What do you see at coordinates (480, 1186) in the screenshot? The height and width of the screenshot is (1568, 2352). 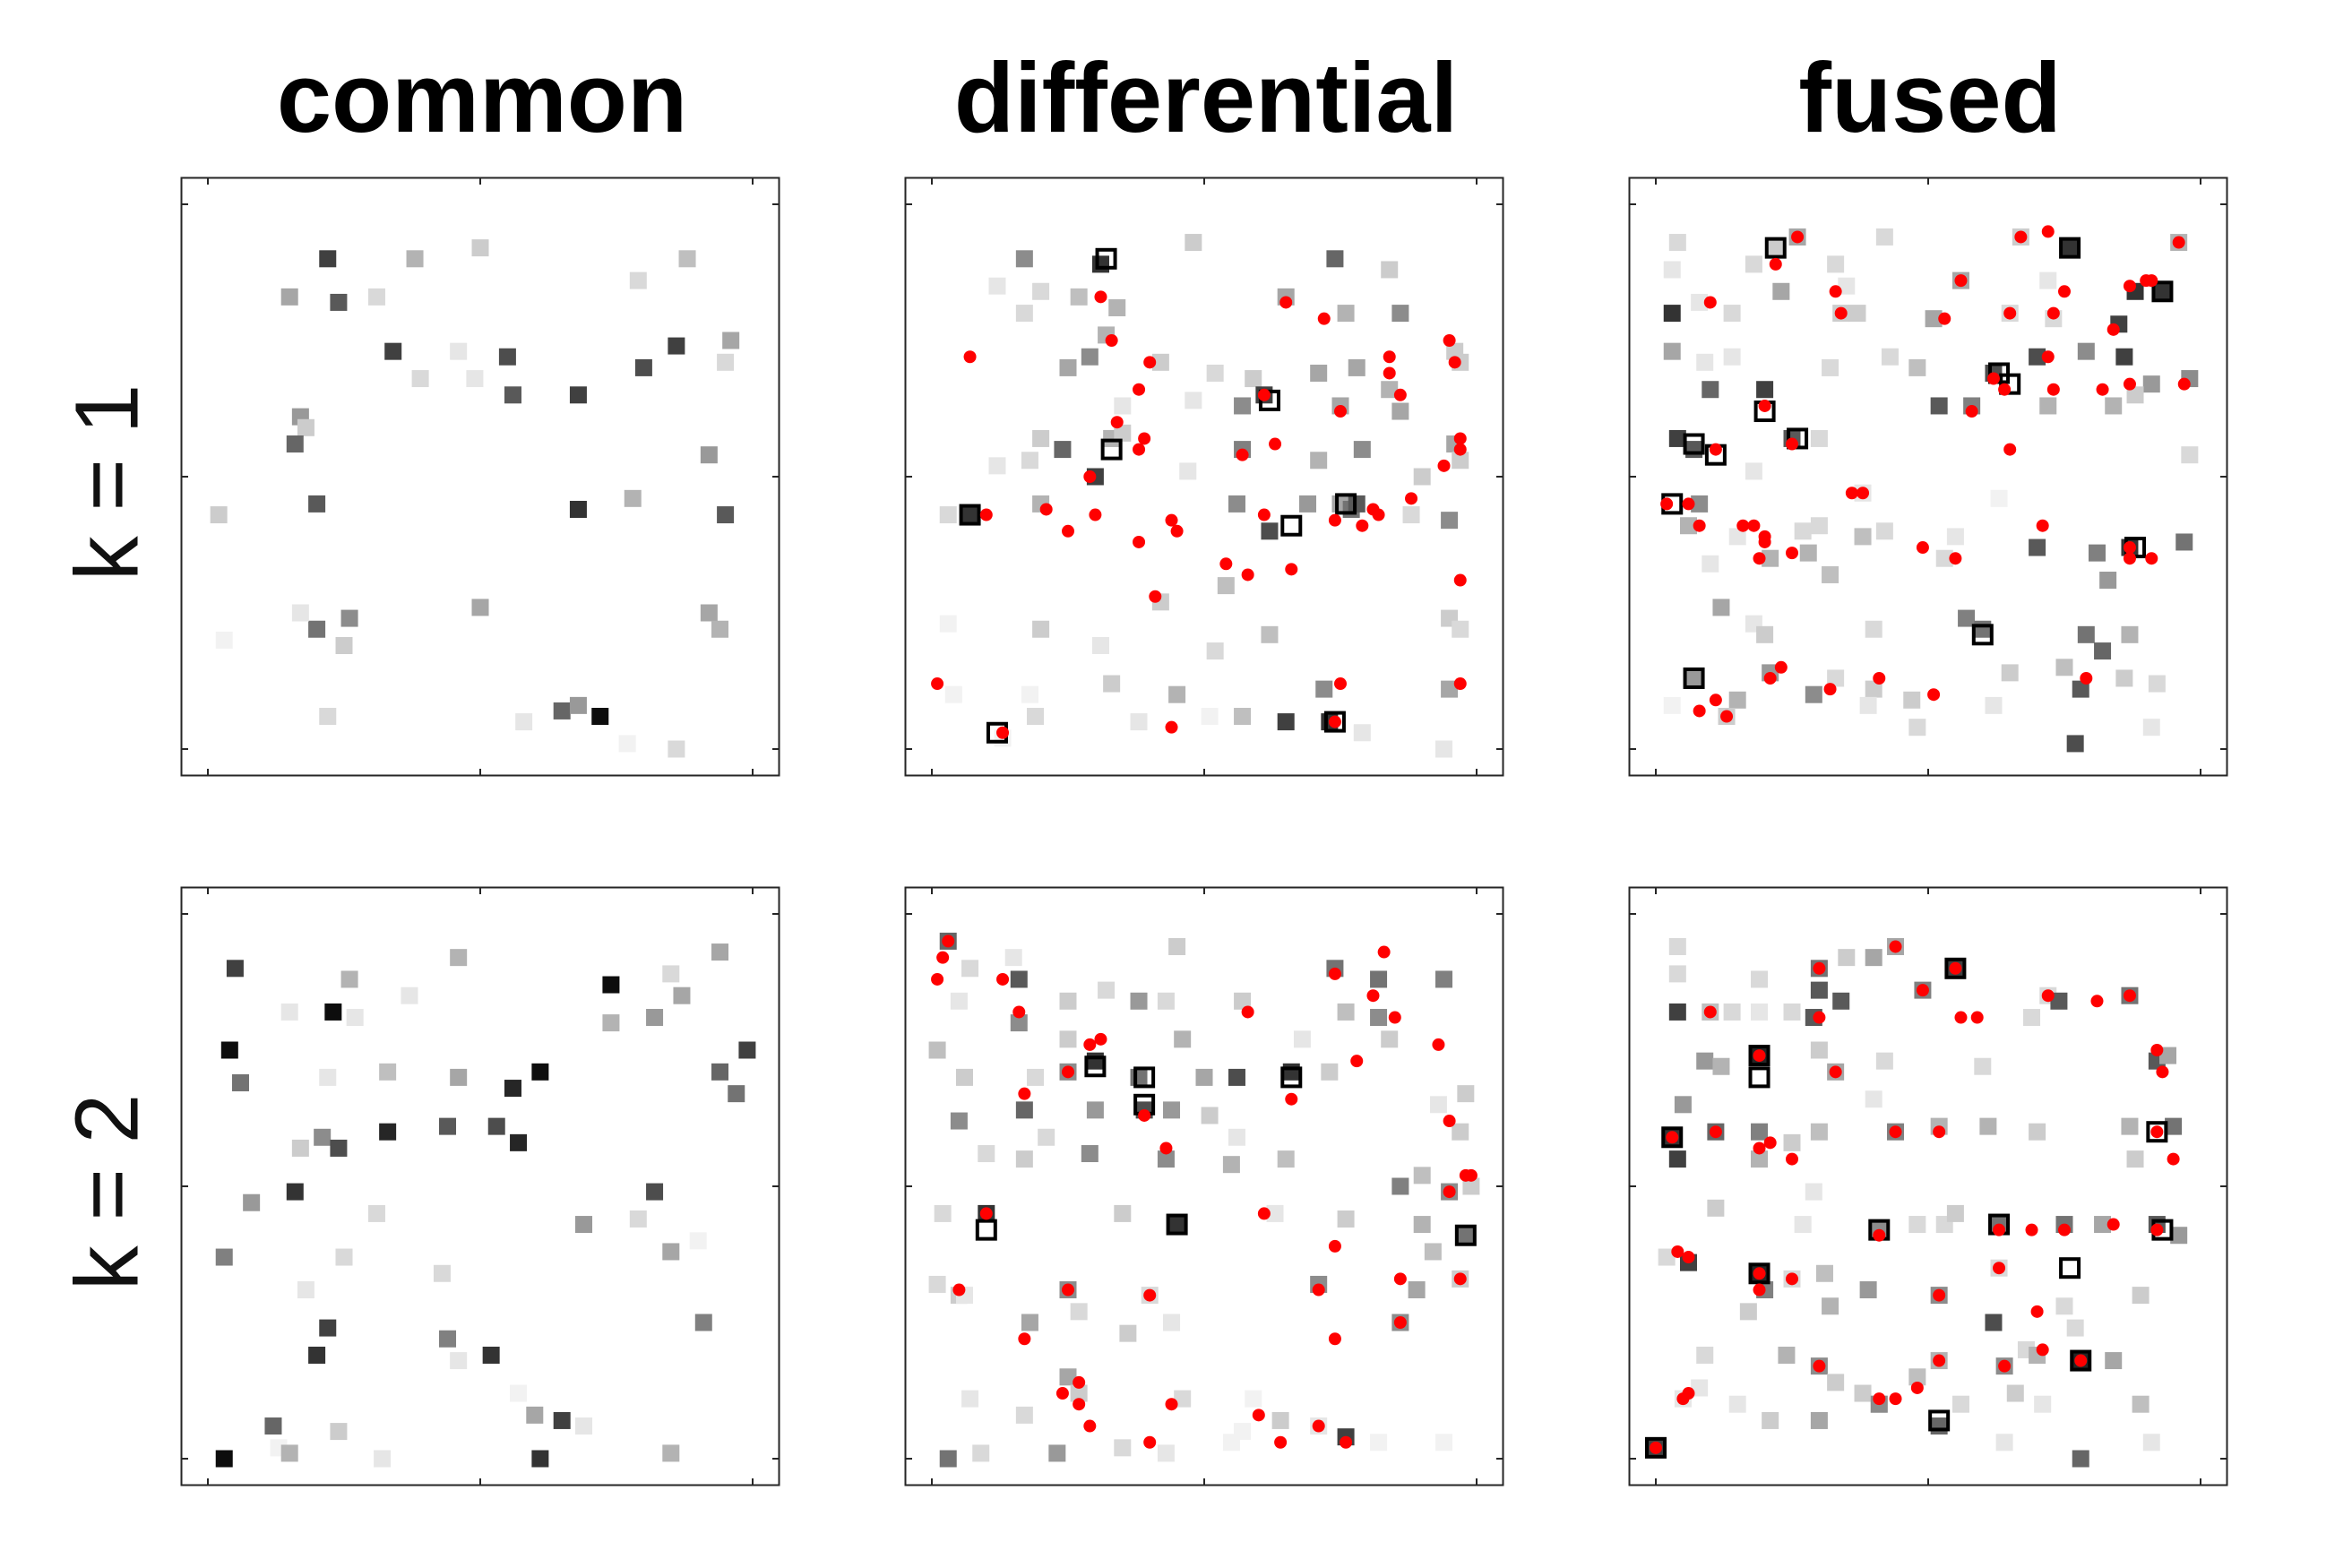 I see `panel-k2-common` at bounding box center [480, 1186].